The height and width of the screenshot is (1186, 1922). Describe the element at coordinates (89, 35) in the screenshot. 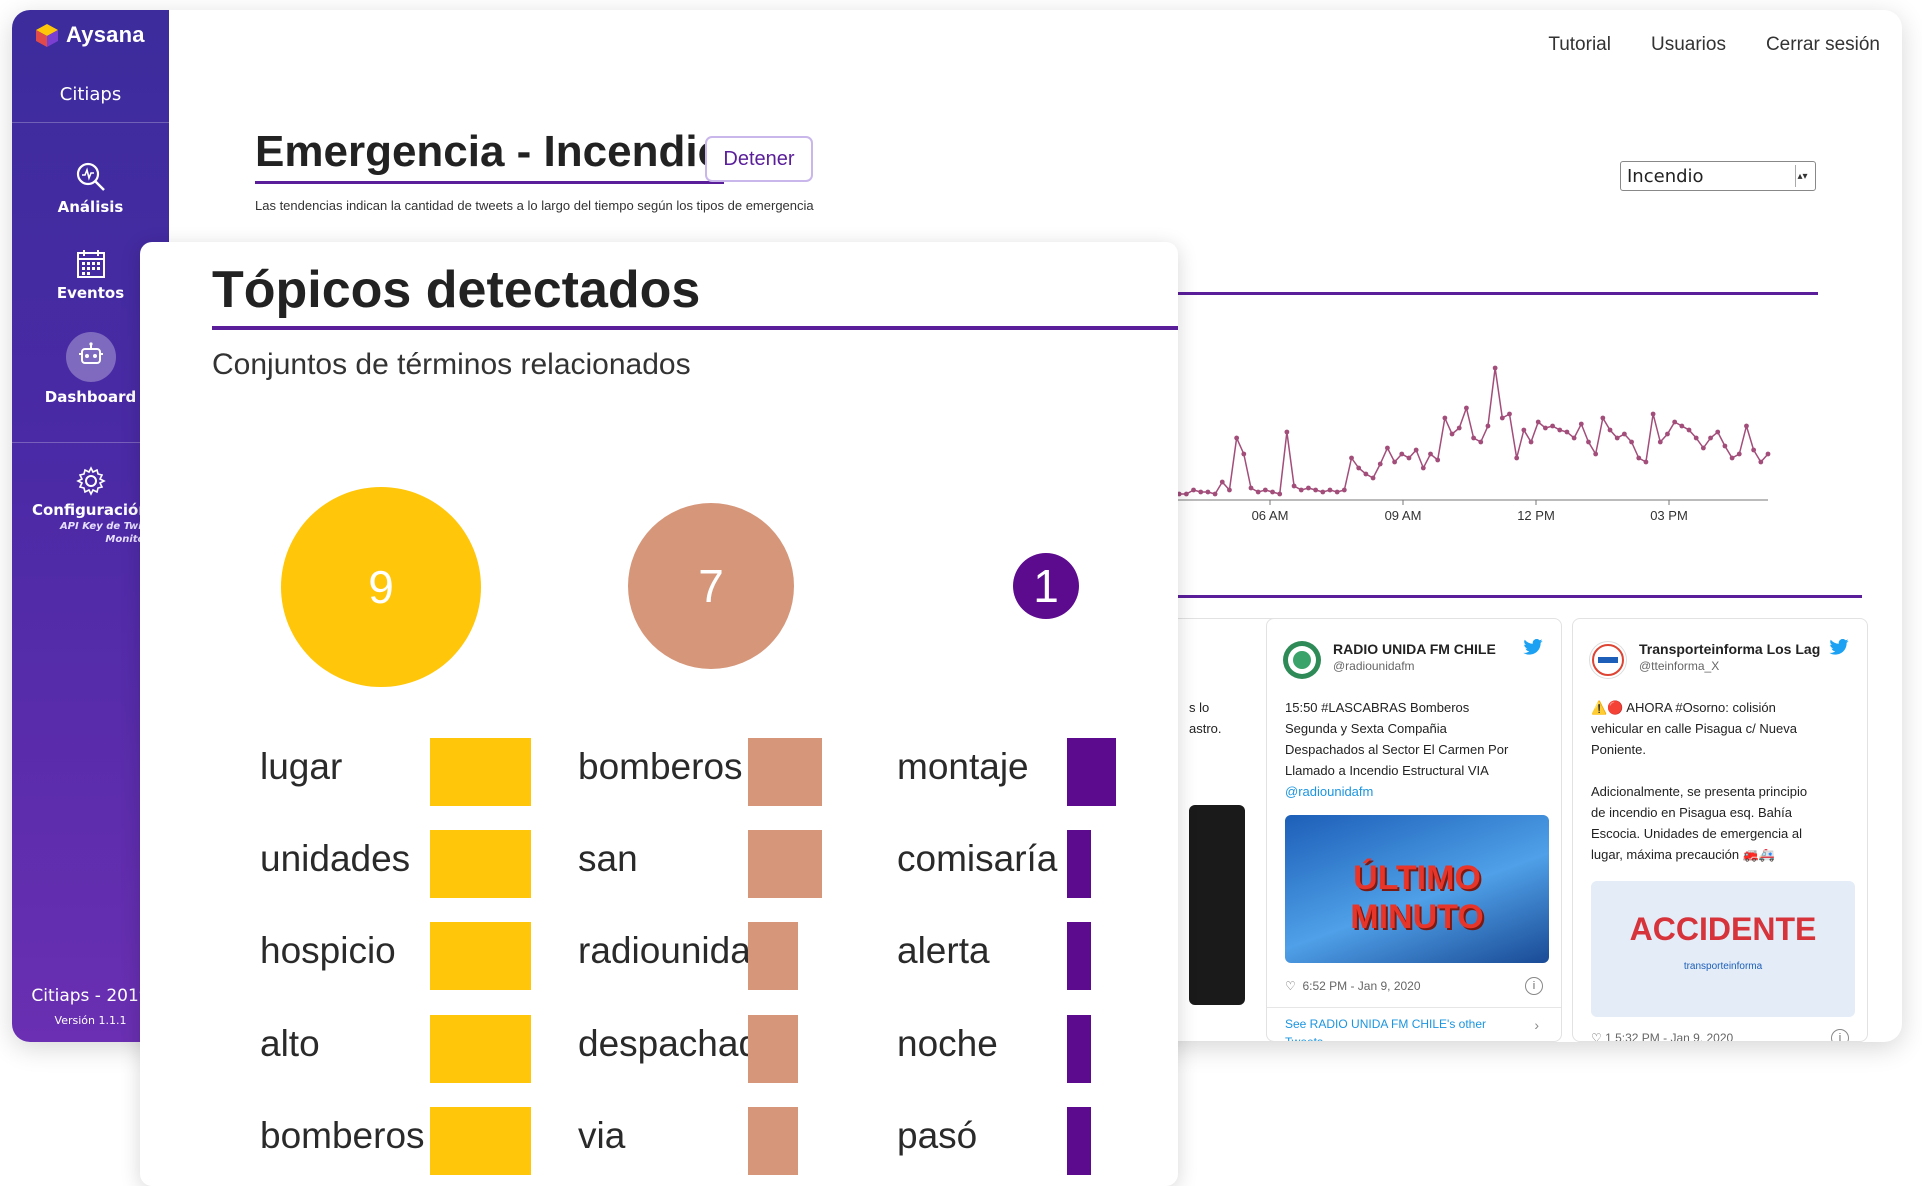

I see `brand: Aysana` at that location.